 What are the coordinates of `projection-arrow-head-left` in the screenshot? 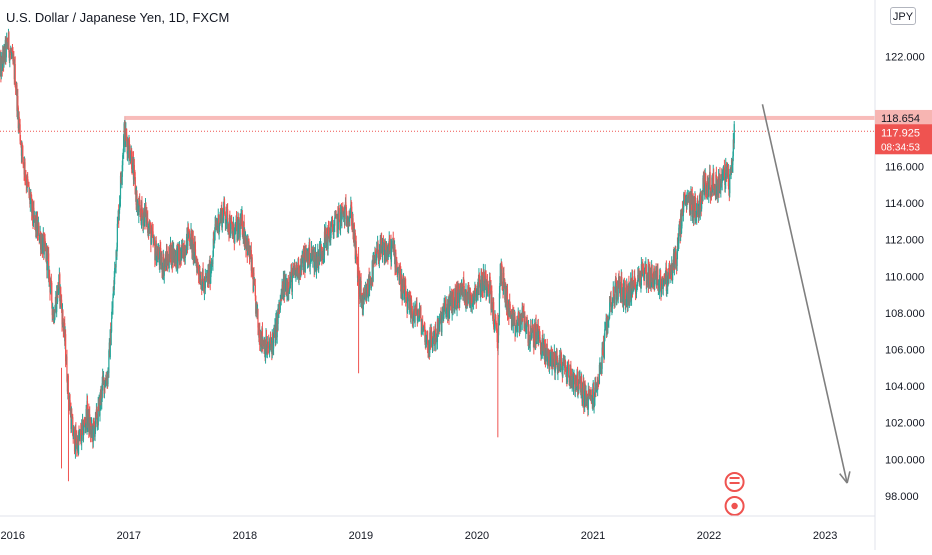 It's located at (843, 478).